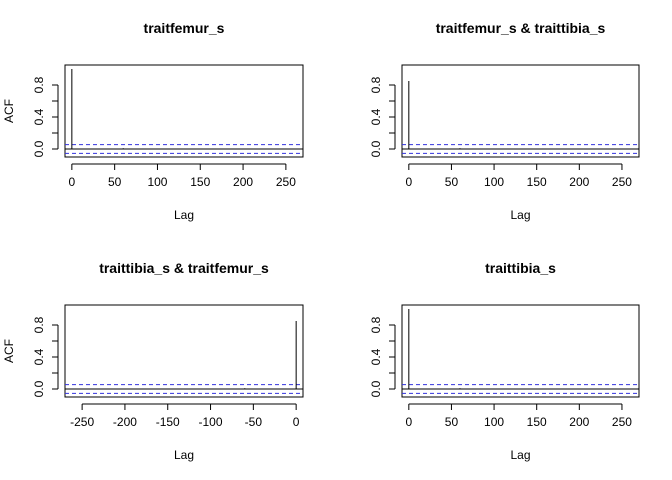  I want to click on chart-title: traitfemur_s, so click(184, 28).